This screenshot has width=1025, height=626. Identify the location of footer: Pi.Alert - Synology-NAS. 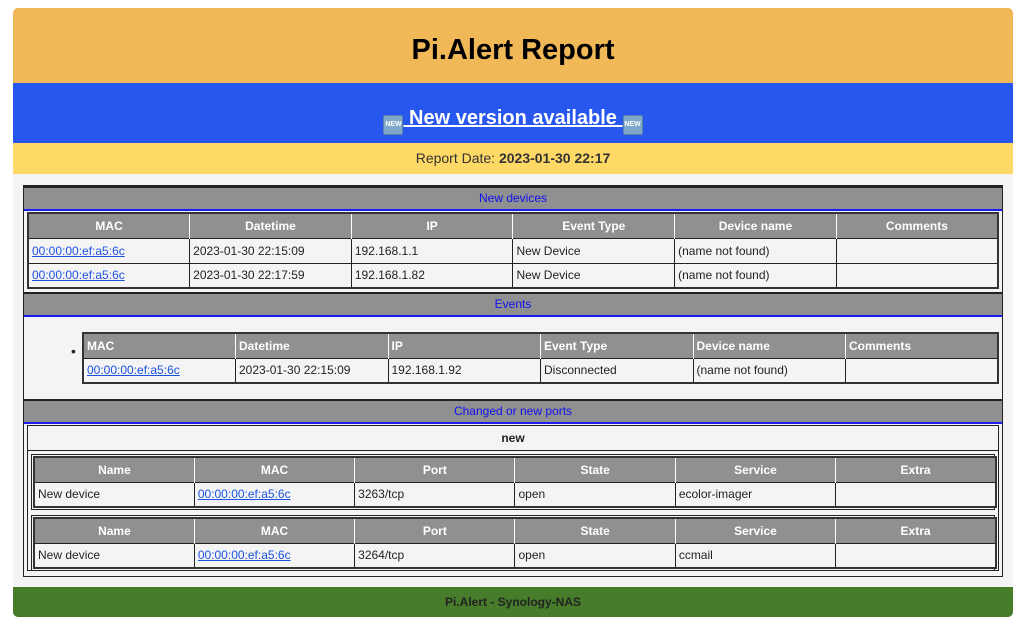
(513, 602).